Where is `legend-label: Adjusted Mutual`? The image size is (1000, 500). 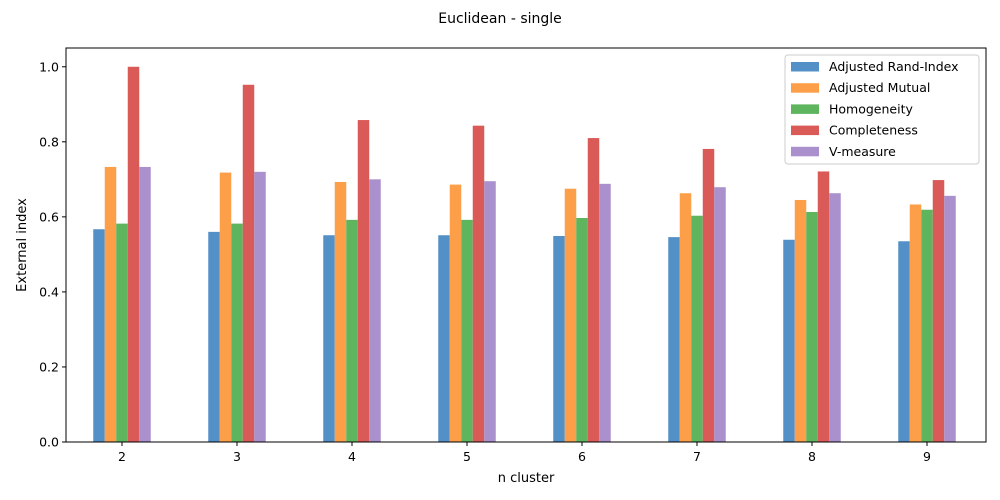 legend-label: Adjusted Mutual is located at coordinates (879, 87).